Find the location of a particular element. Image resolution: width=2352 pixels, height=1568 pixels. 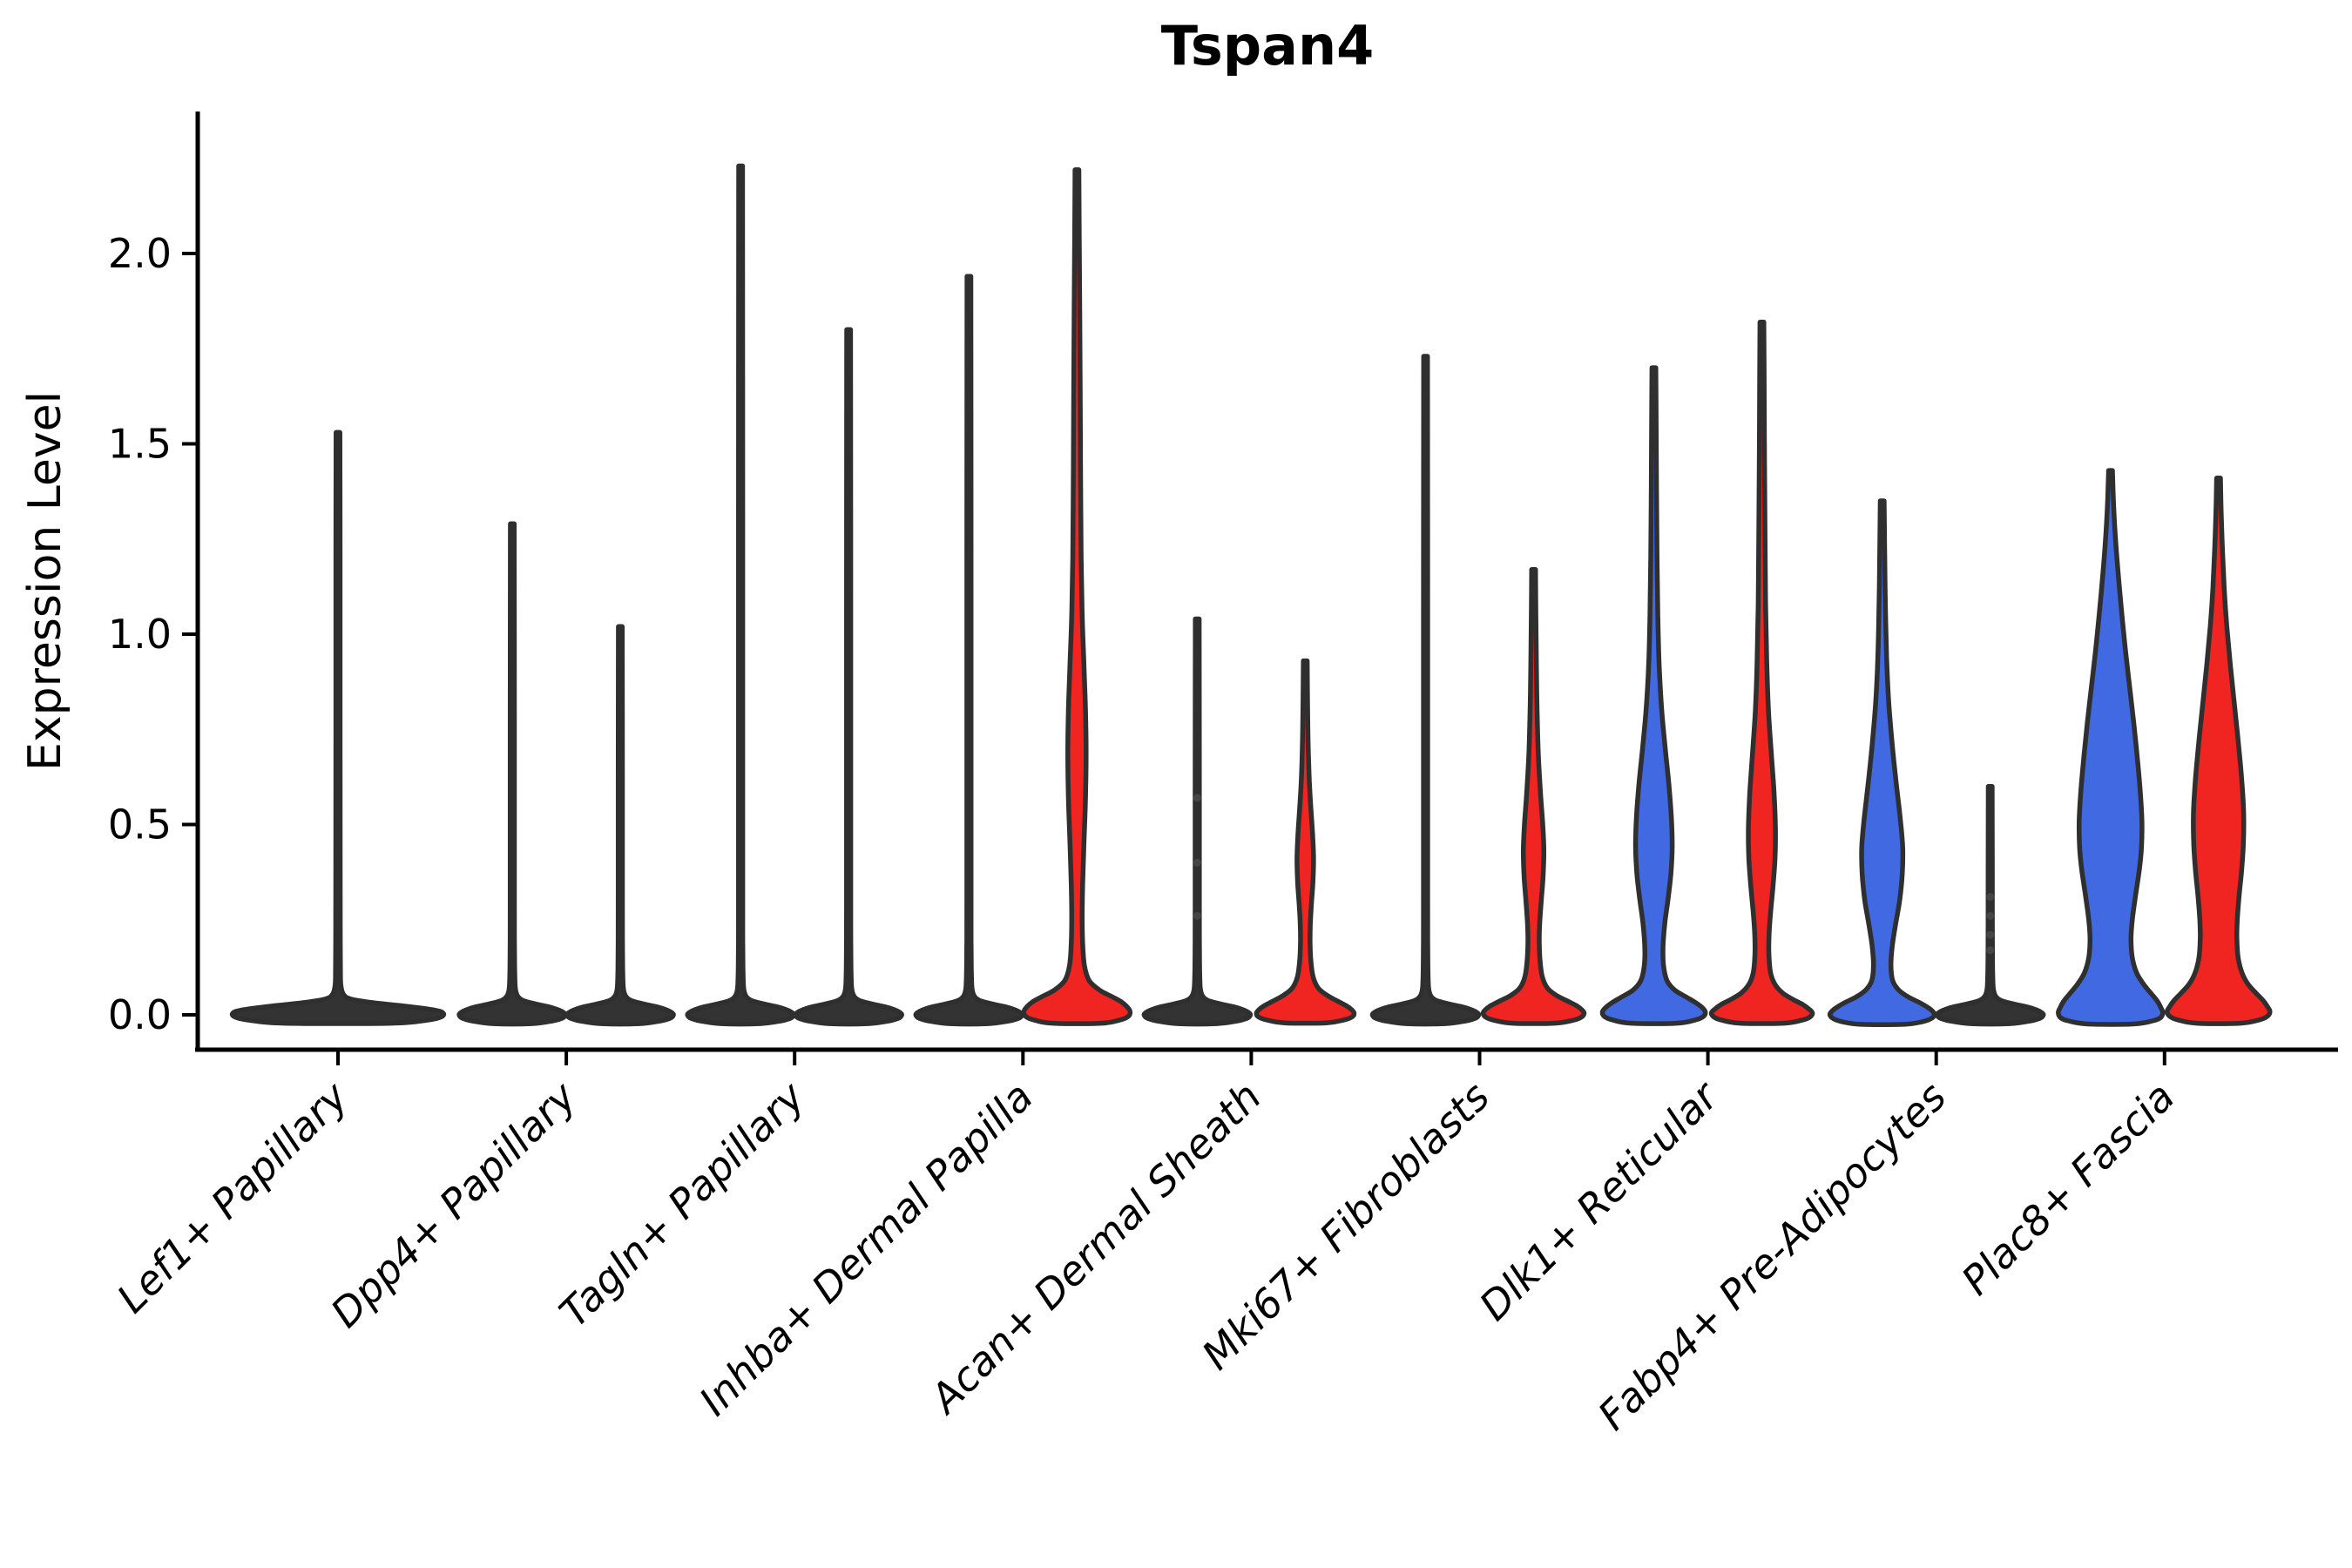

x-tick-label: Tagln+ Papillary is located at coordinates (682, 1204).